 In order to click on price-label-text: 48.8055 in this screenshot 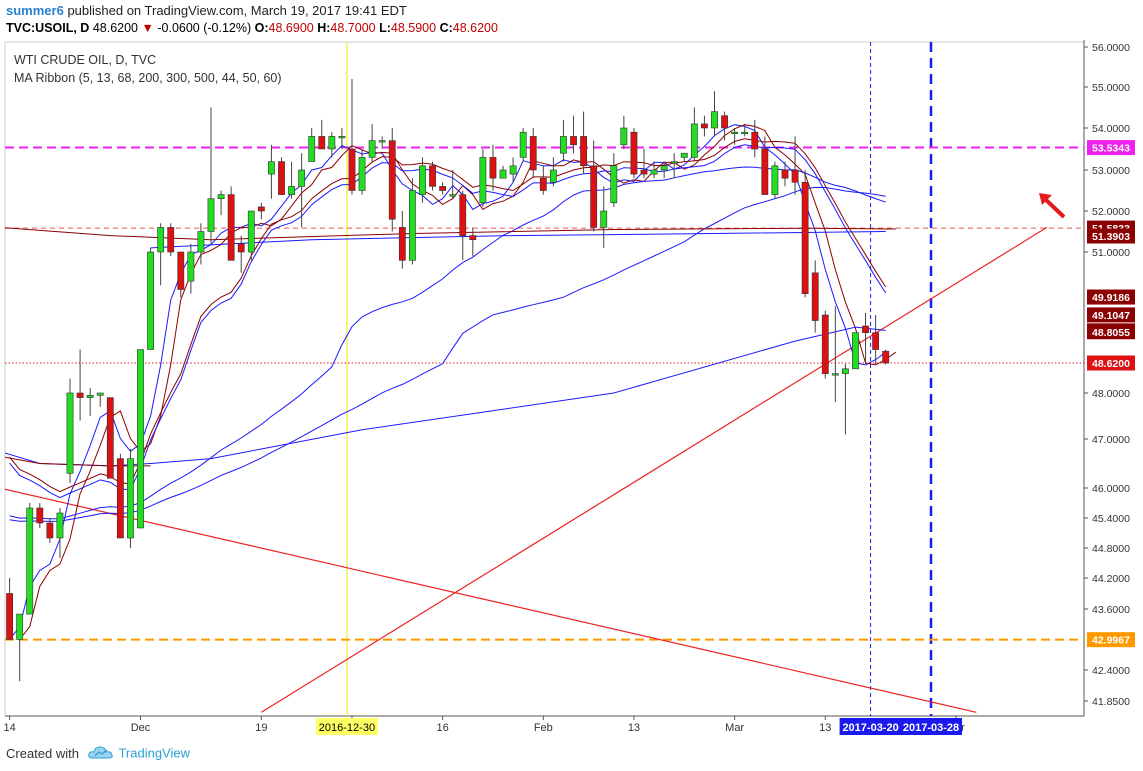, I will do `click(1111, 333)`.